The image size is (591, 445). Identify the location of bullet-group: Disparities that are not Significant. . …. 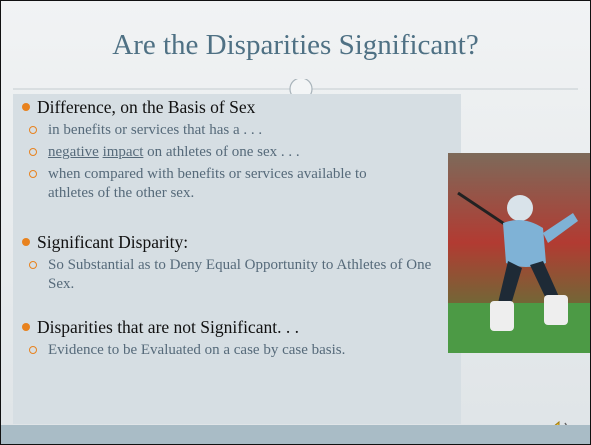
(239, 338).